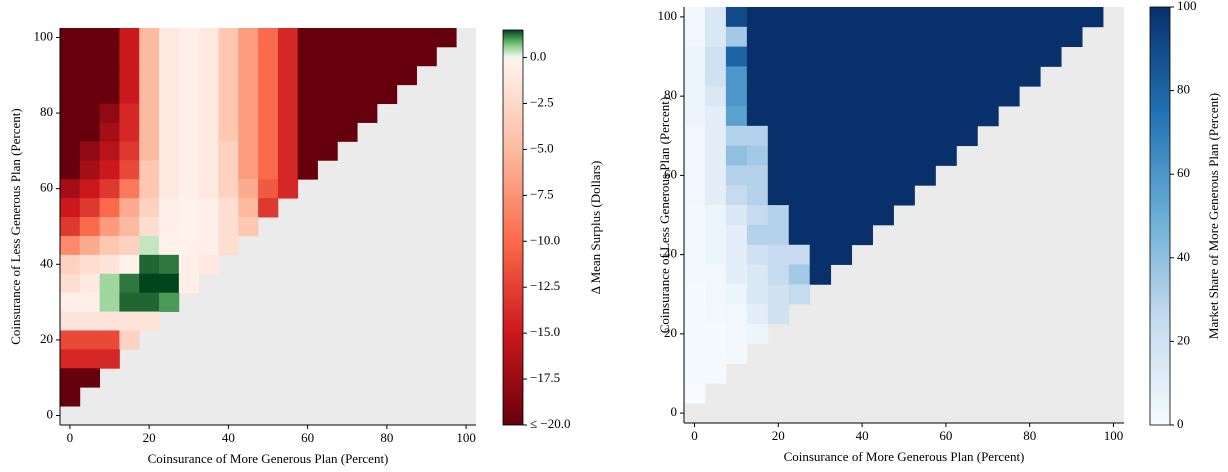 This screenshot has height=472, width=1228. What do you see at coordinates (670, 173) in the screenshot?
I see `y-tick-label: 60` at bounding box center [670, 173].